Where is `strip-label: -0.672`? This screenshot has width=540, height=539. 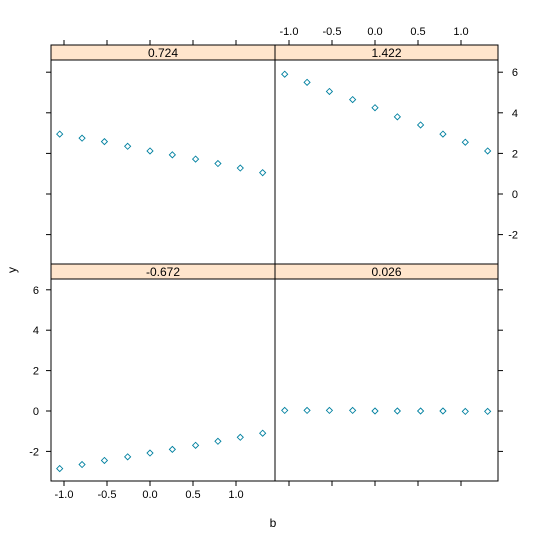 strip-label: -0.672 is located at coordinates (163, 272).